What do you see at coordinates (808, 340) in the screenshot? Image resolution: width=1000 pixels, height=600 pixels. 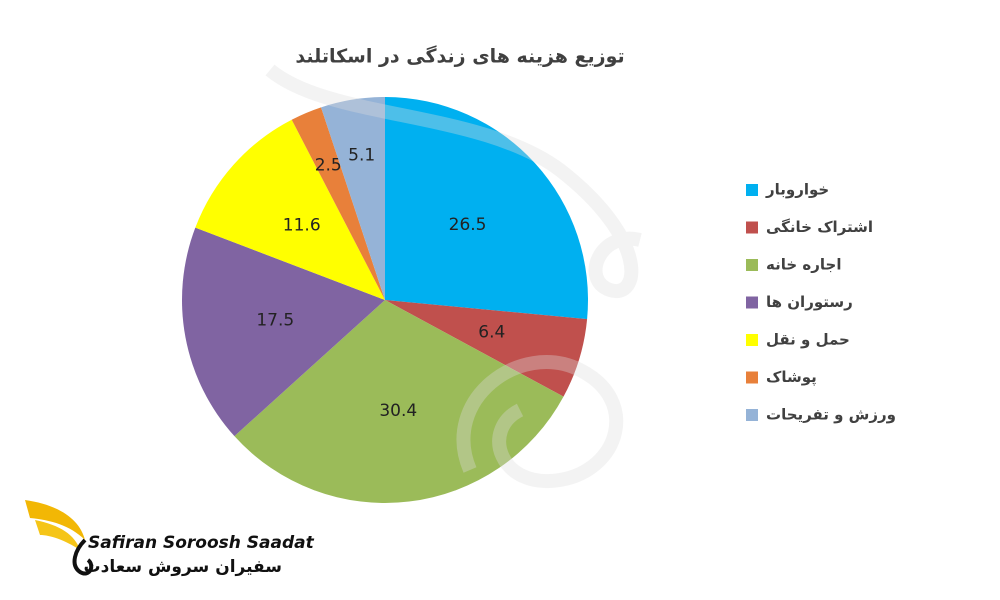 I see `legend-label: حمل و نقل` at bounding box center [808, 340].